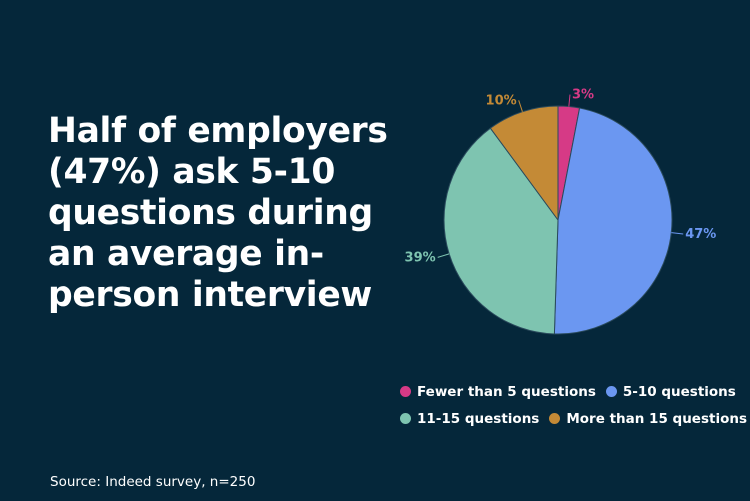  What do you see at coordinates (679, 391) in the screenshot?
I see `legend-label-5-10: 5-10 questions` at bounding box center [679, 391].